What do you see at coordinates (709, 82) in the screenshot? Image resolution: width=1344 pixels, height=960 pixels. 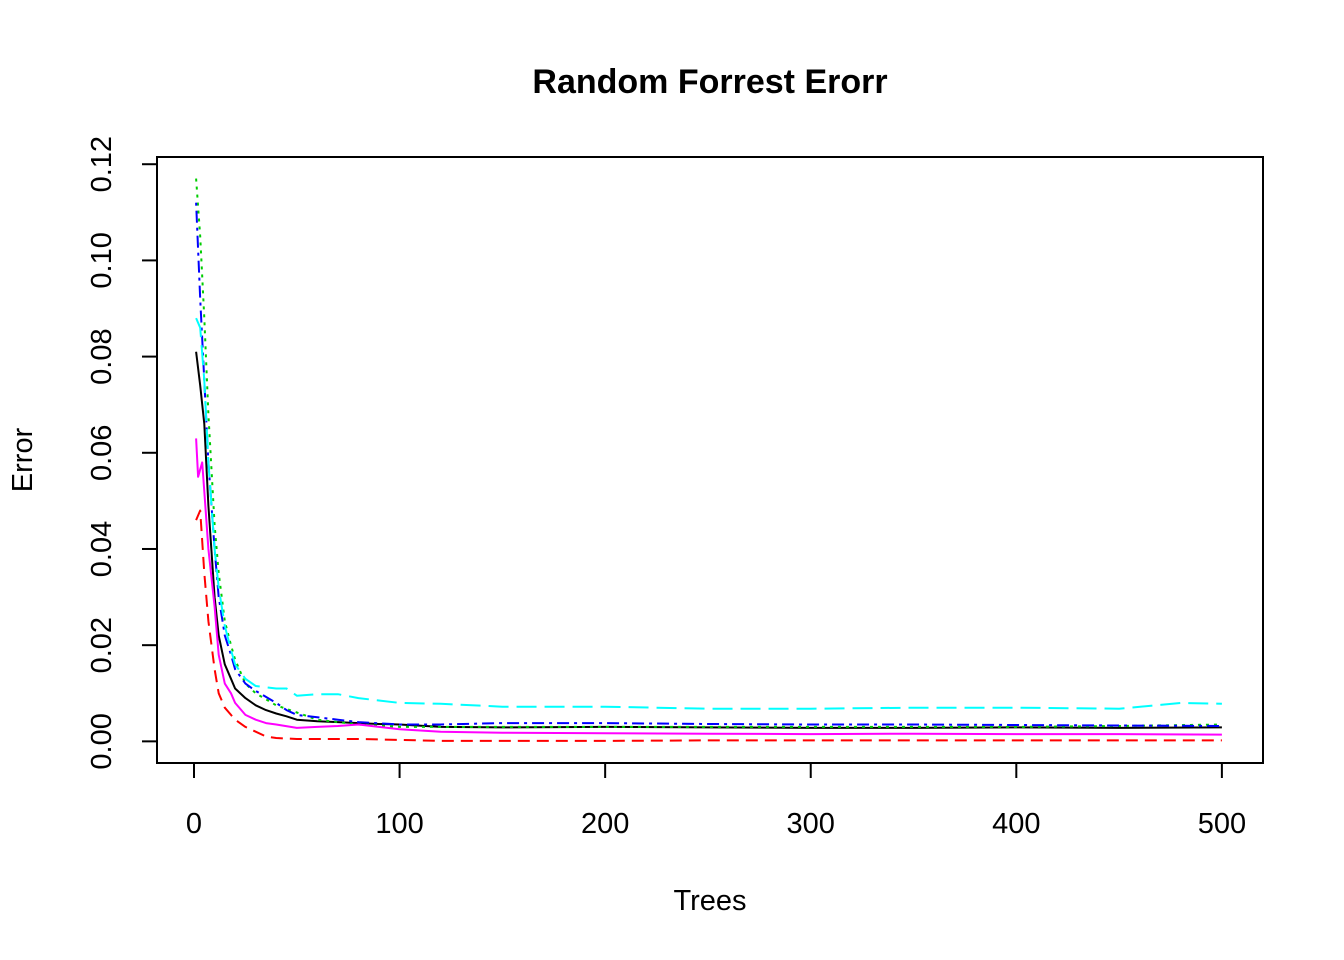 I see `chart-title: Random Forrest Erorr` at bounding box center [709, 82].